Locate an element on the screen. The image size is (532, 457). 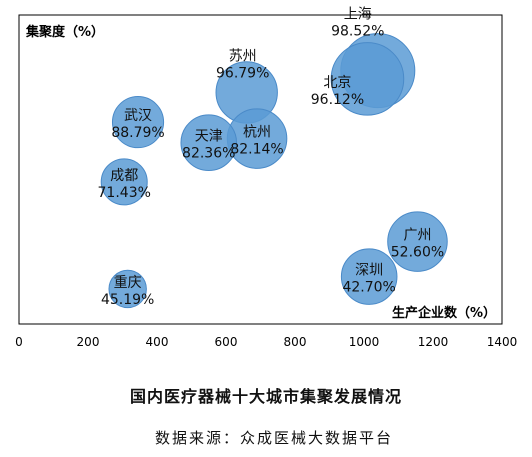
y-axis-label: 集聚度（%） is located at coordinates (64, 32).